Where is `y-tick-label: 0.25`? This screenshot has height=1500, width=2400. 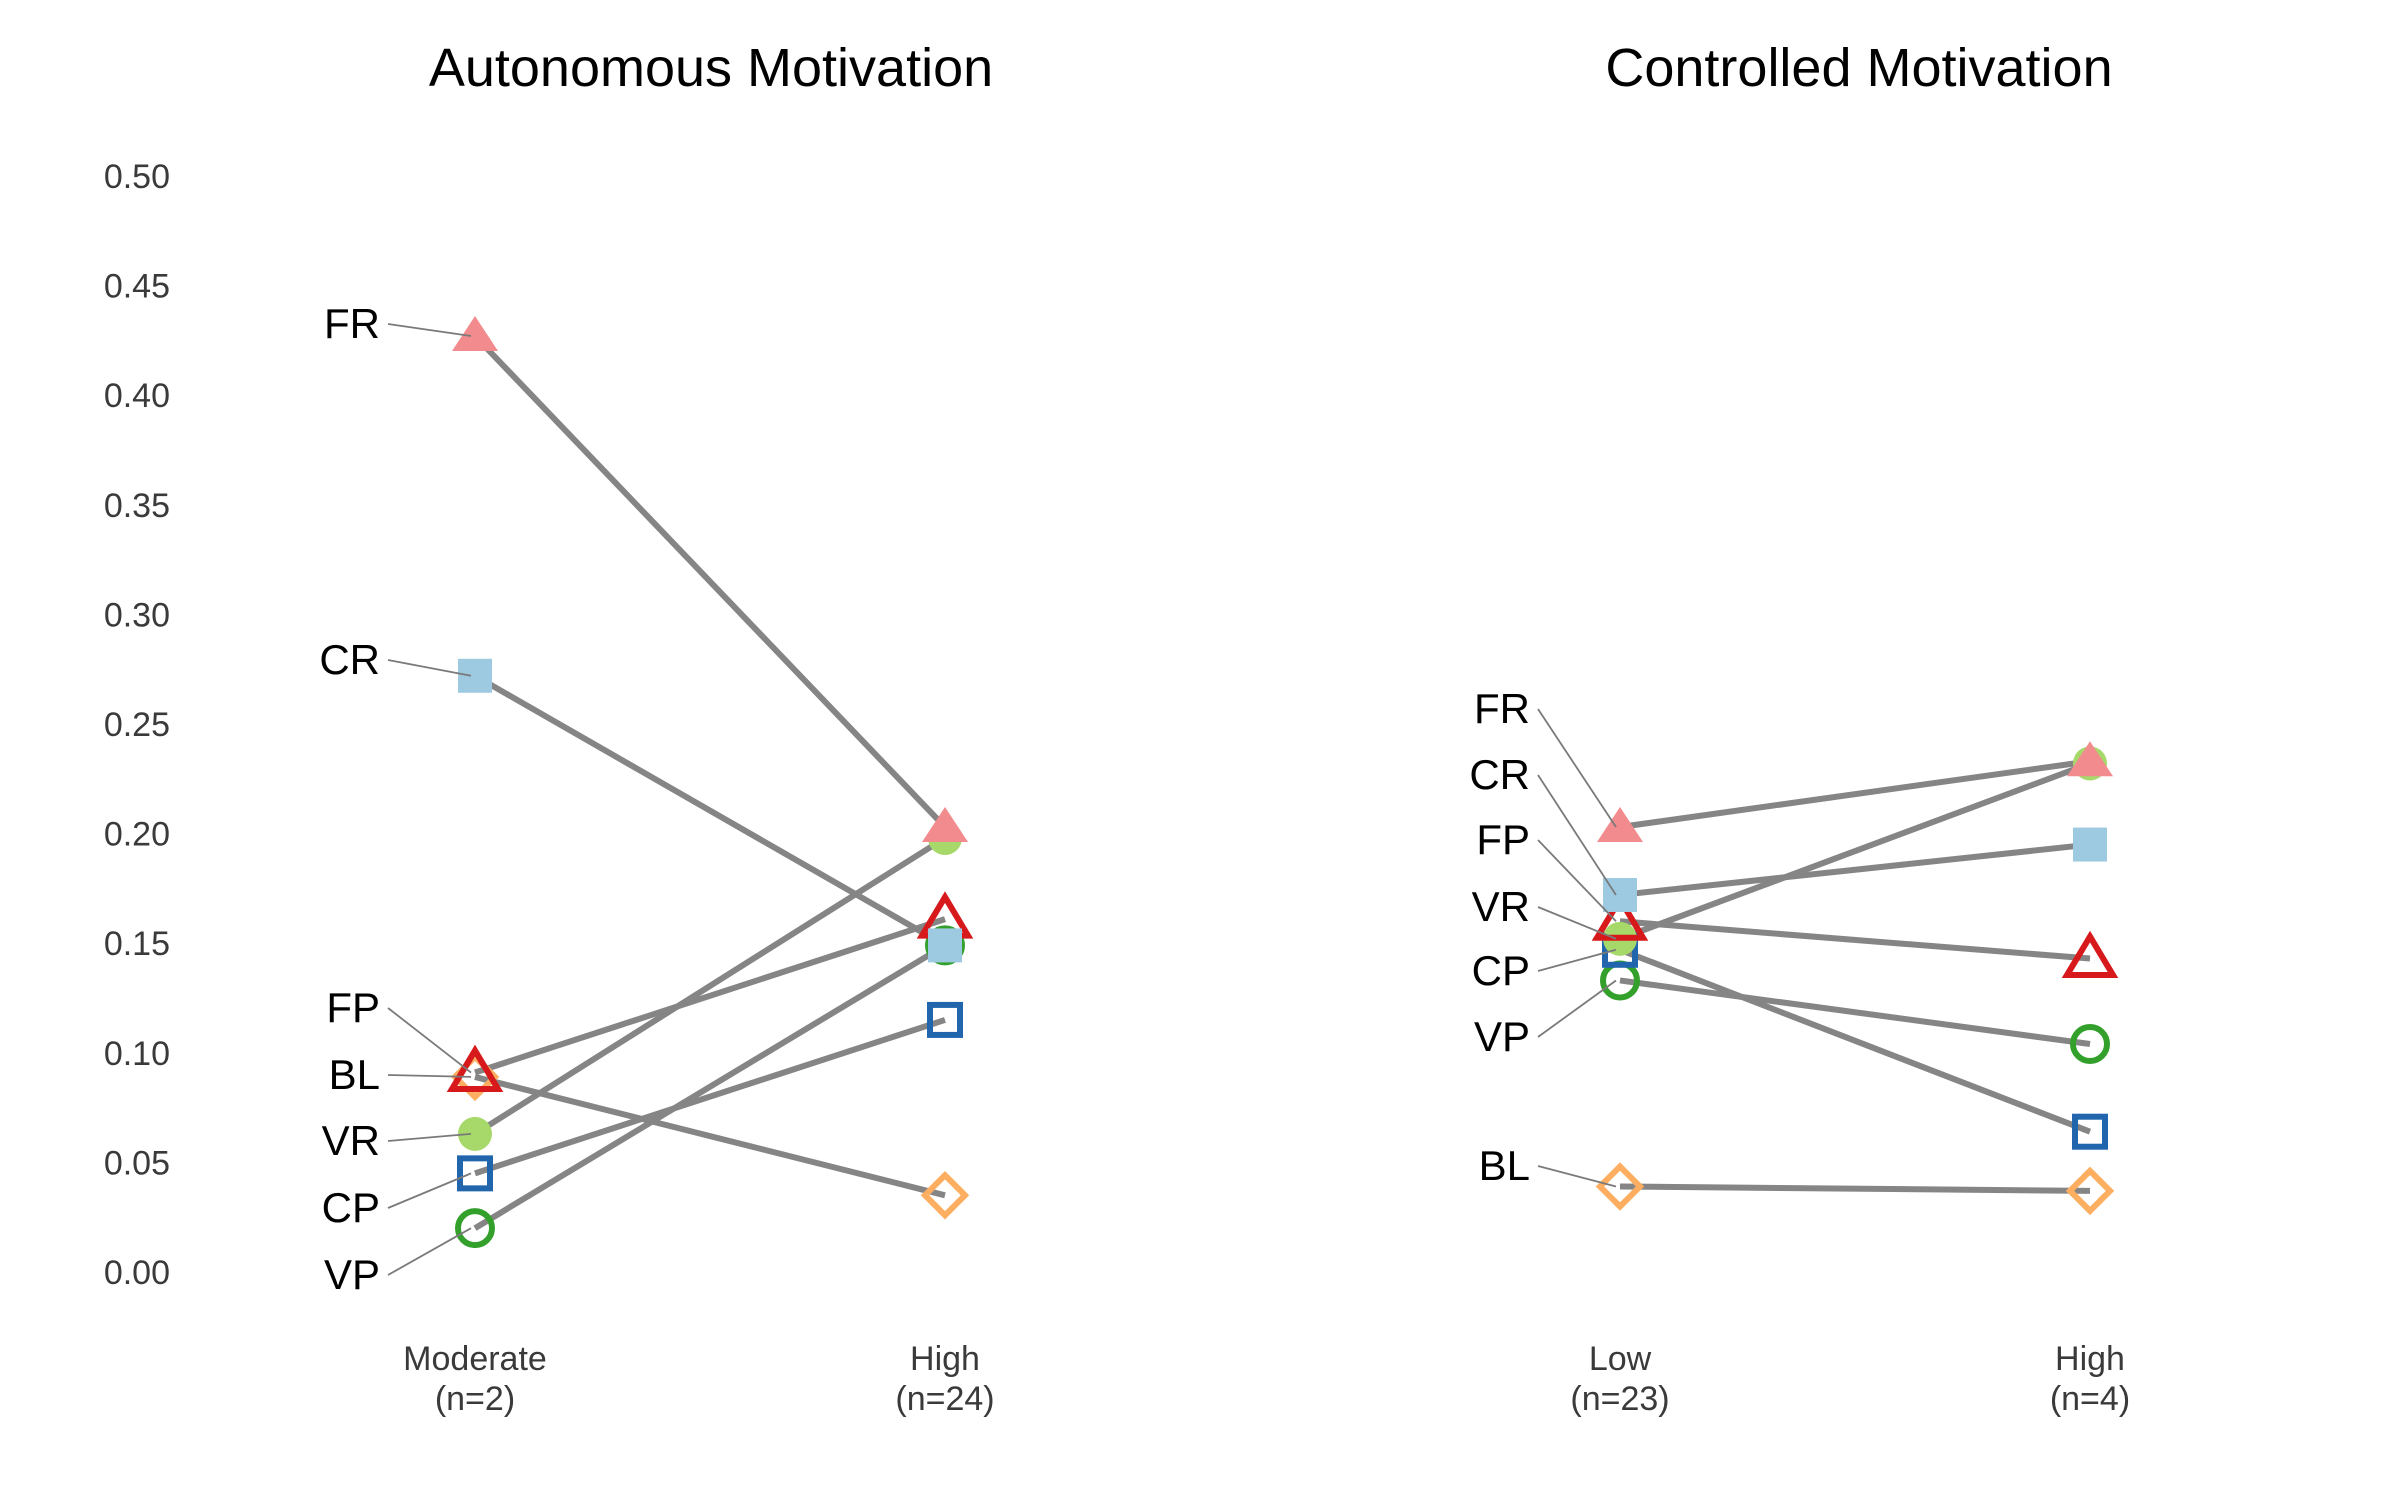 y-tick-label: 0.25 is located at coordinates (137, 725).